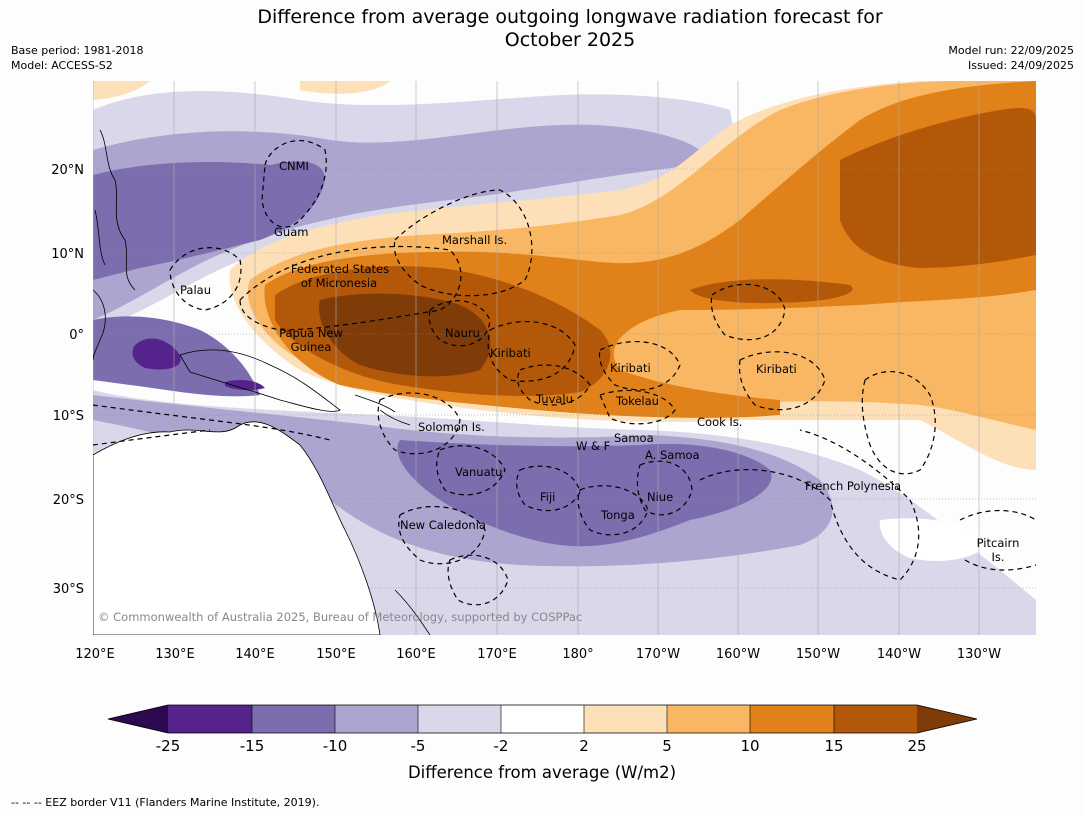 The height and width of the screenshot is (816, 1085). What do you see at coordinates (68, 500) in the screenshot?
I see `lat-label-20s: 20°S` at bounding box center [68, 500].